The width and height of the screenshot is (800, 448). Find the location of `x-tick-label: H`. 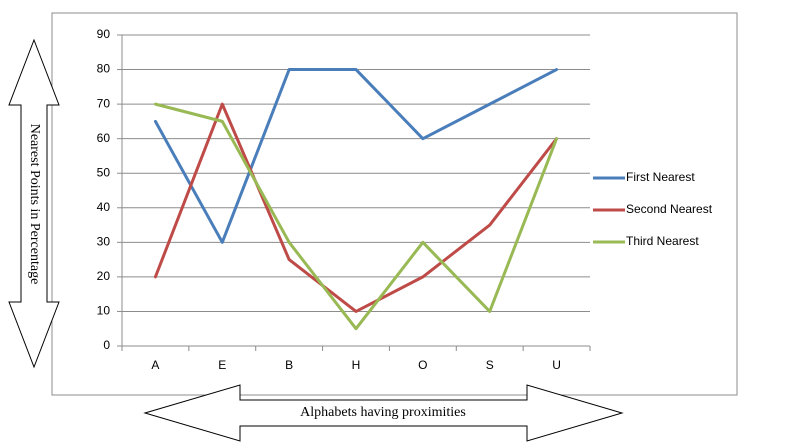

x-tick-label: H is located at coordinates (356, 365).